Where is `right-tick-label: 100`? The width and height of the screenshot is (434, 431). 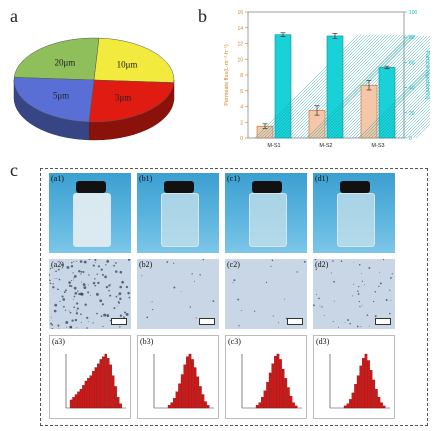
right-tick-label: 100 is located at coordinates (413, 13).